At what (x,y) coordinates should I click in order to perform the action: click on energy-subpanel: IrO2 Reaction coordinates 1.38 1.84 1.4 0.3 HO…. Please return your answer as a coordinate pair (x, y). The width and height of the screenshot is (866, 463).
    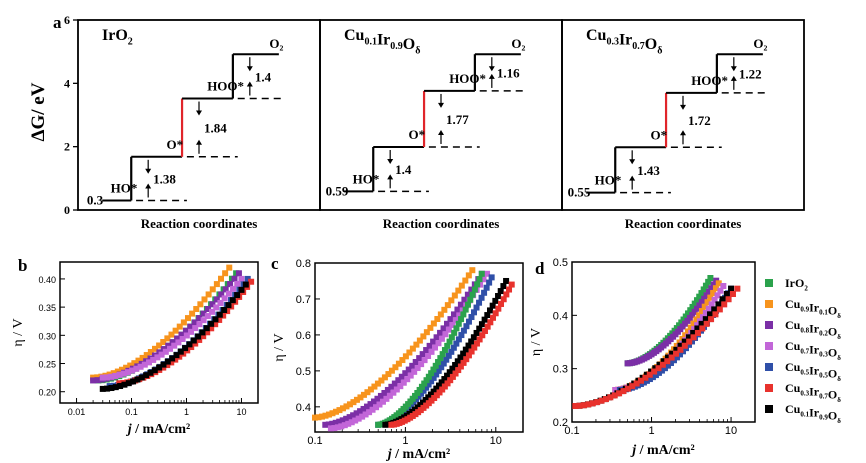
    Looking at the image, I should click on (199, 125).